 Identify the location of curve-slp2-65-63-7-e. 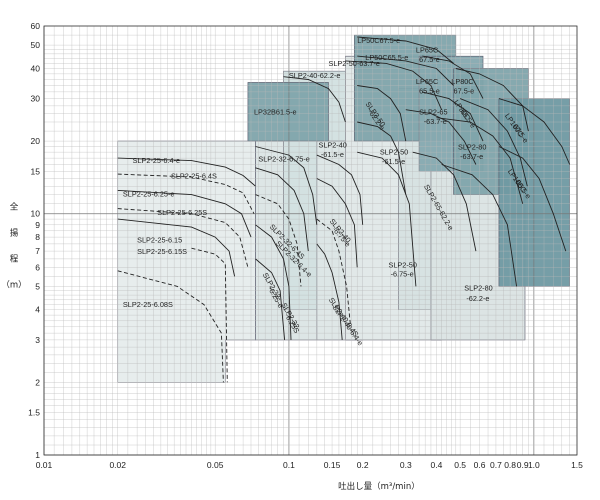
(441, 137).